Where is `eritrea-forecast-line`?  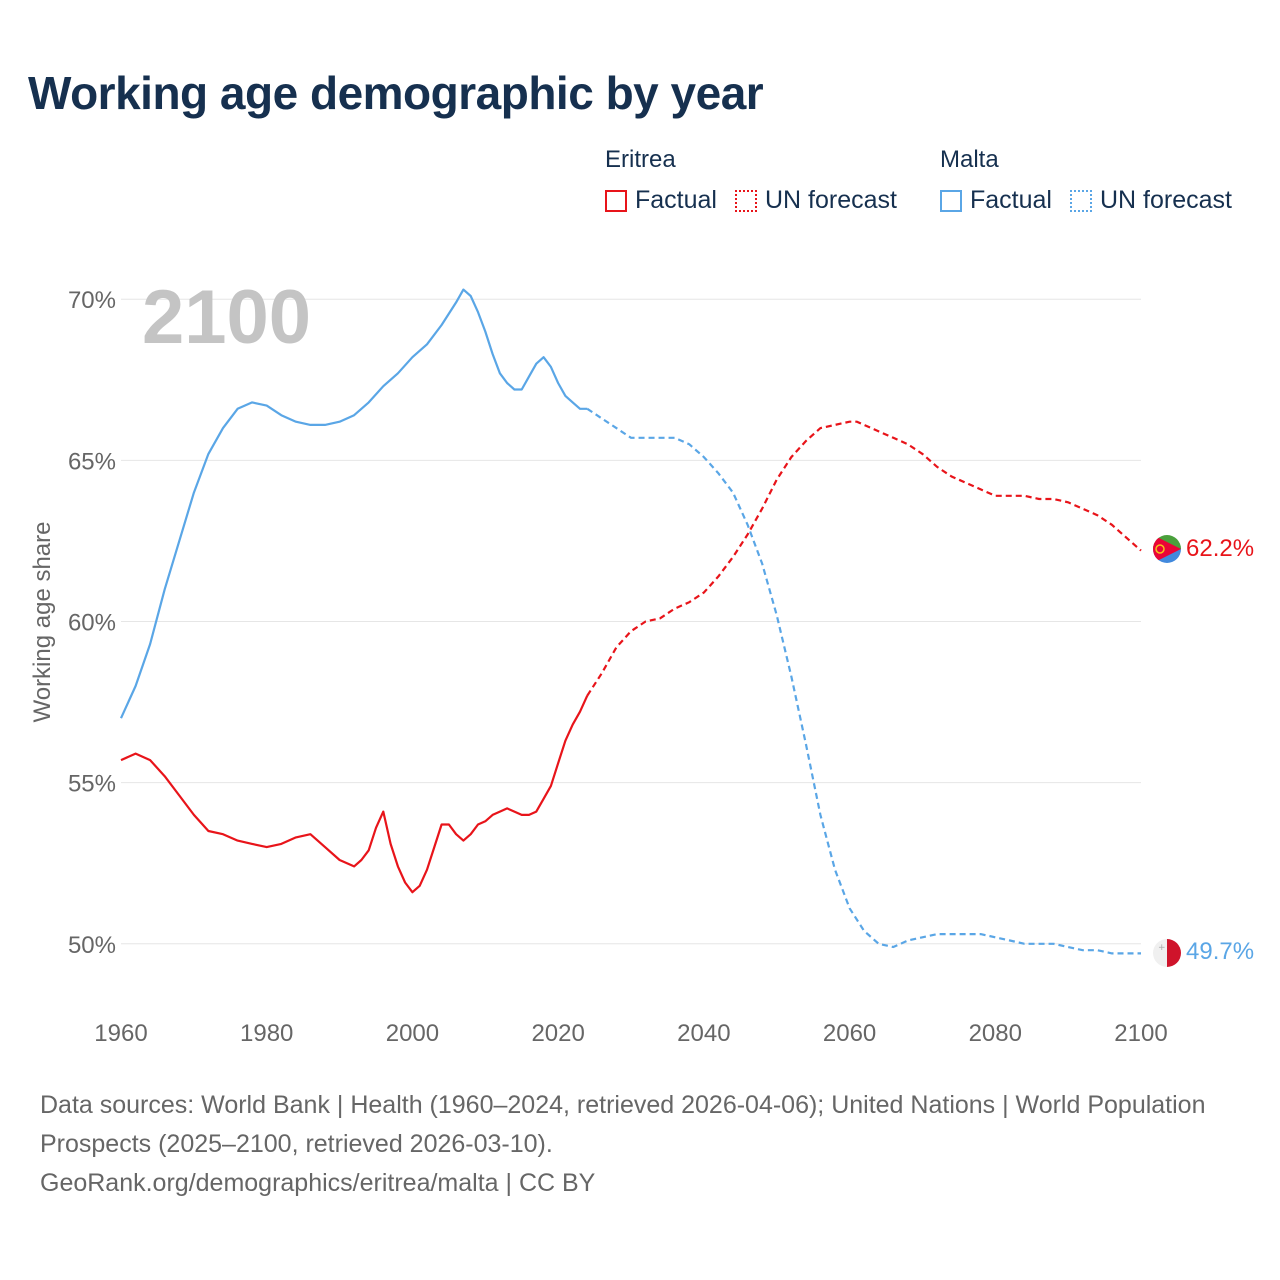
eritrea-forecast-line is located at coordinates (864, 558).